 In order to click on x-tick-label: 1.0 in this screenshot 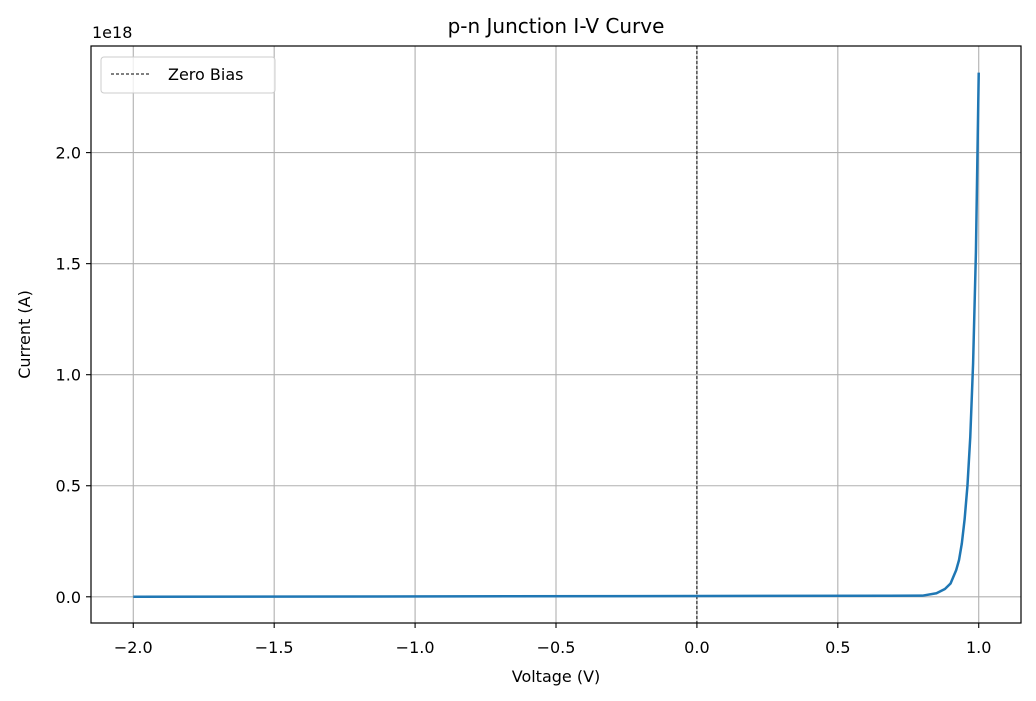, I will do `click(978, 647)`.